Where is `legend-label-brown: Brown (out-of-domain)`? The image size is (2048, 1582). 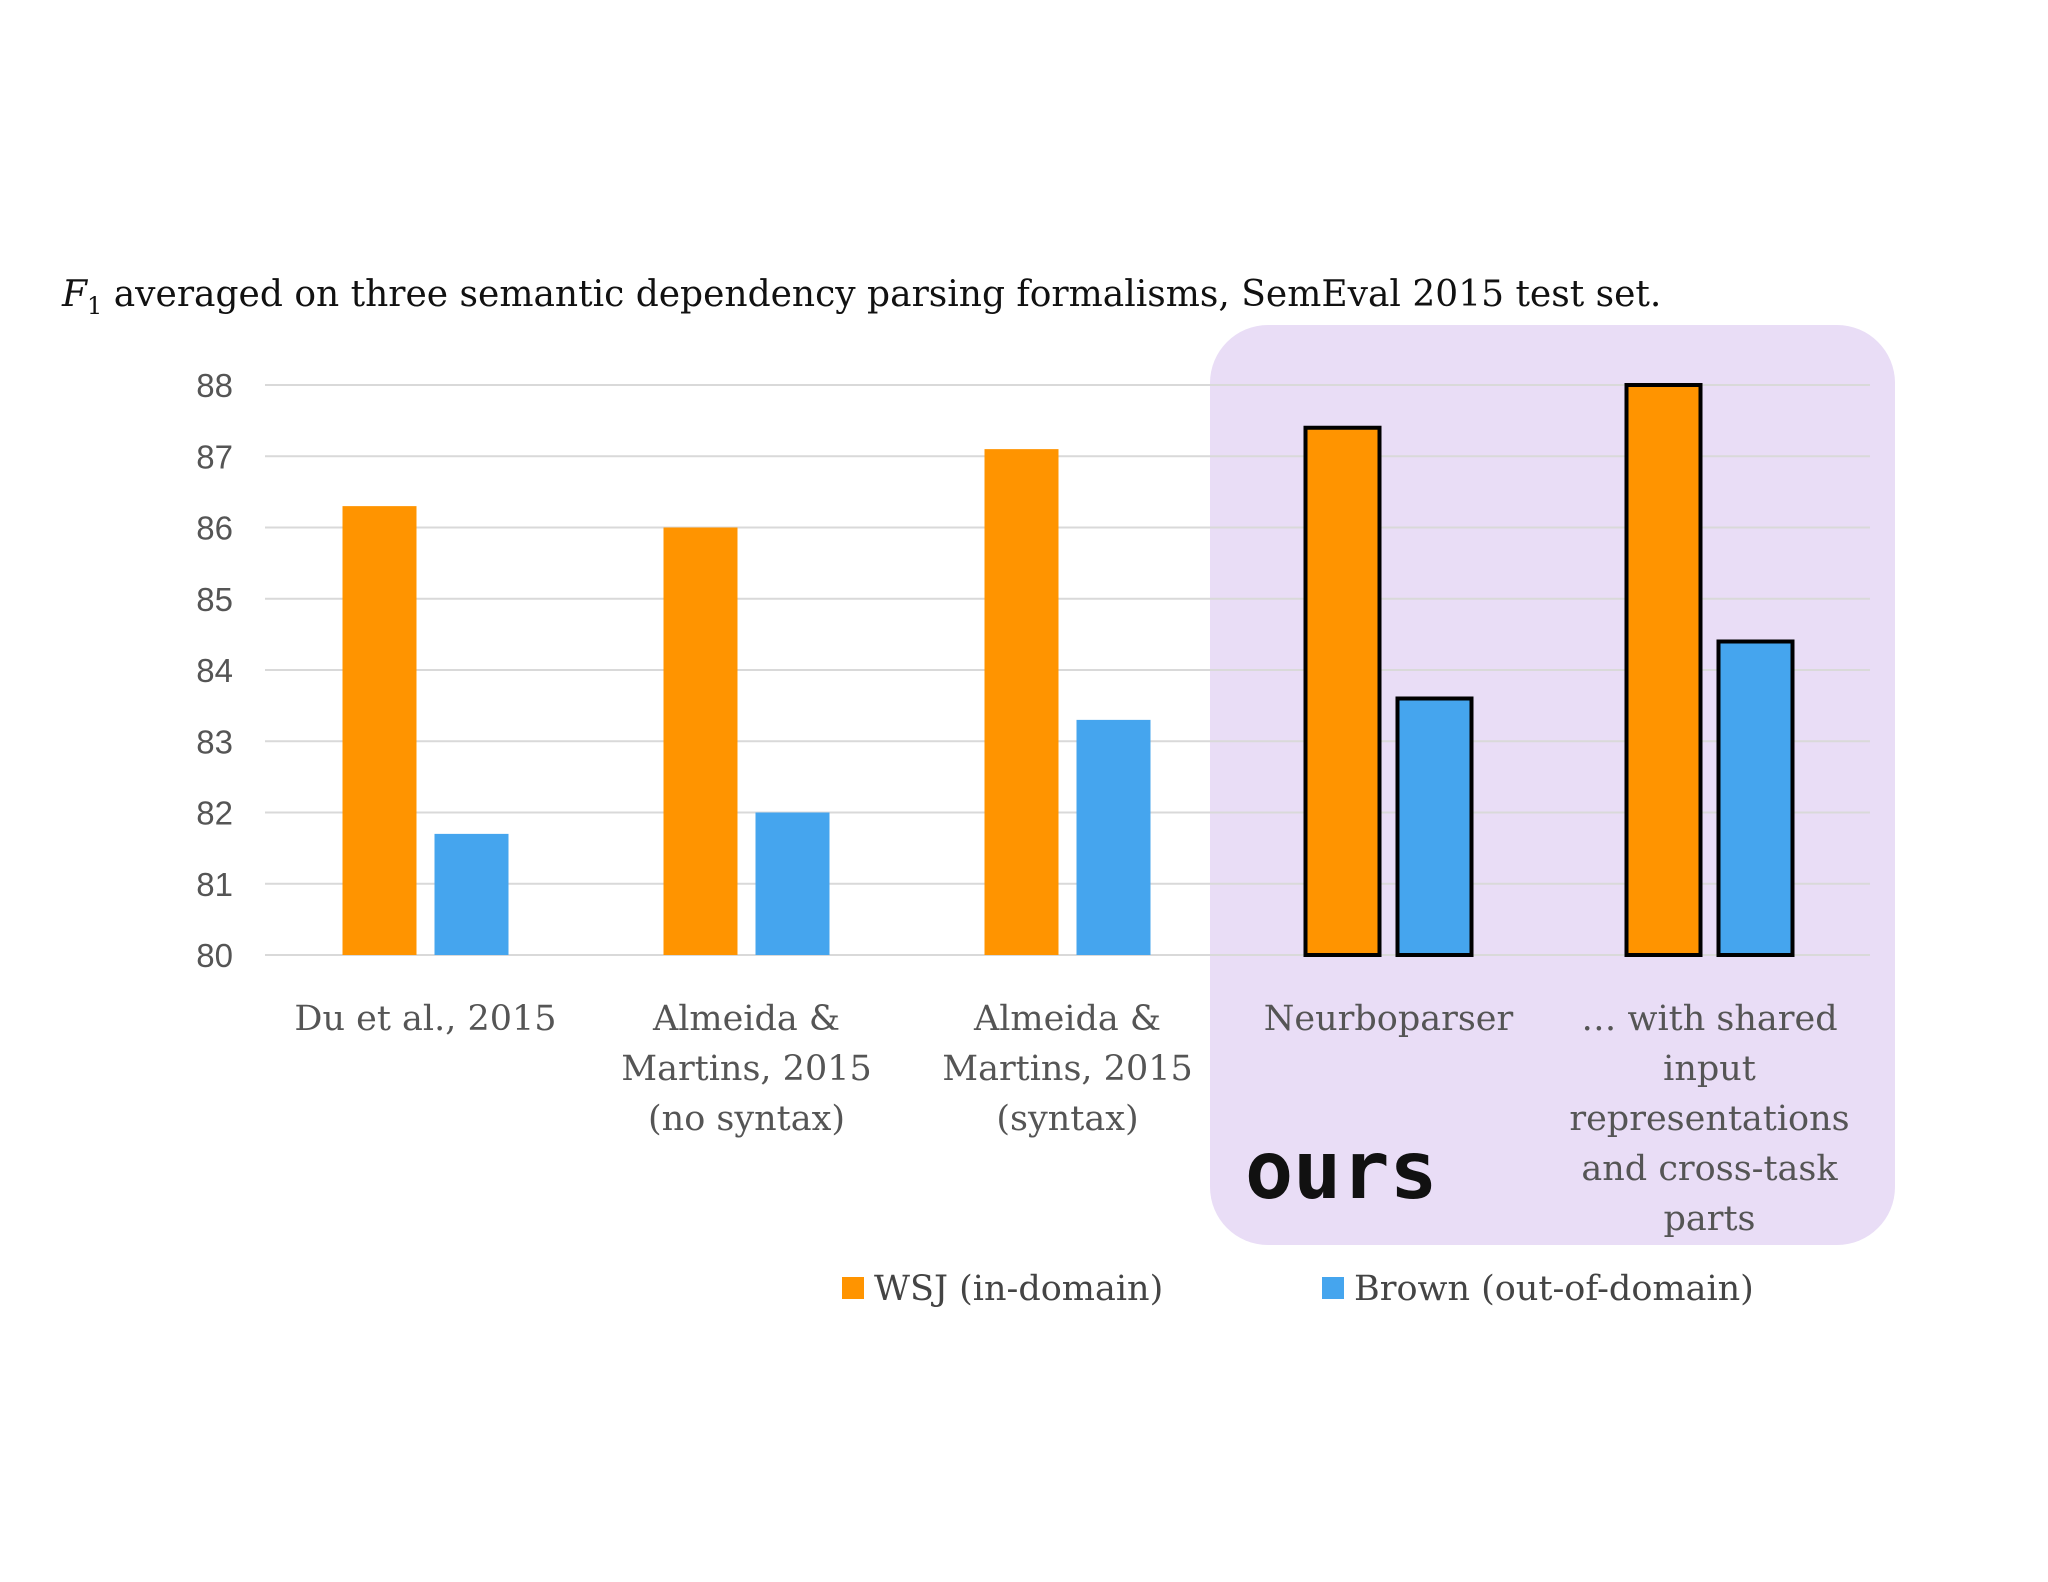
legend-label-brown: Brown (out-of-domain) is located at coordinates (1554, 1289).